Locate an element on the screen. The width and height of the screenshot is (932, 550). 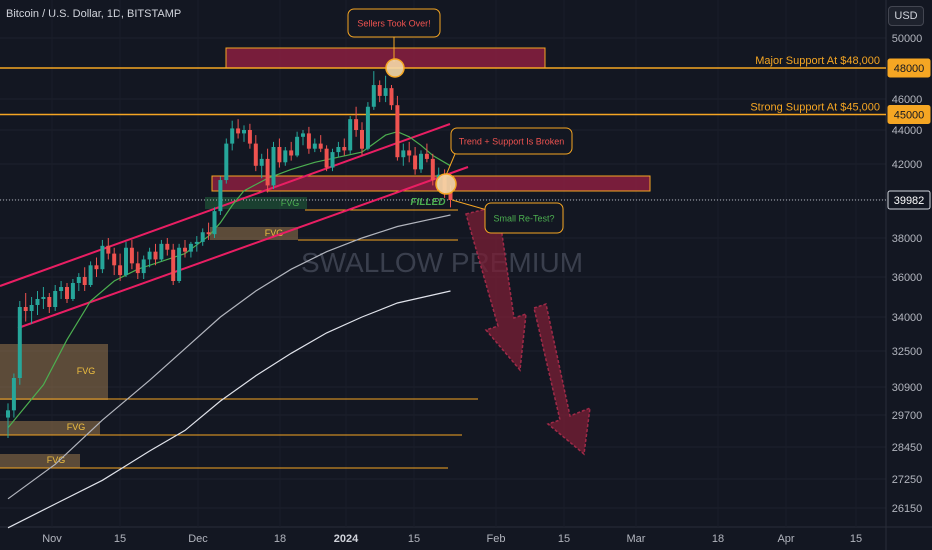
watermark: SWALLOW PREMIUM is located at coordinates (442, 262).